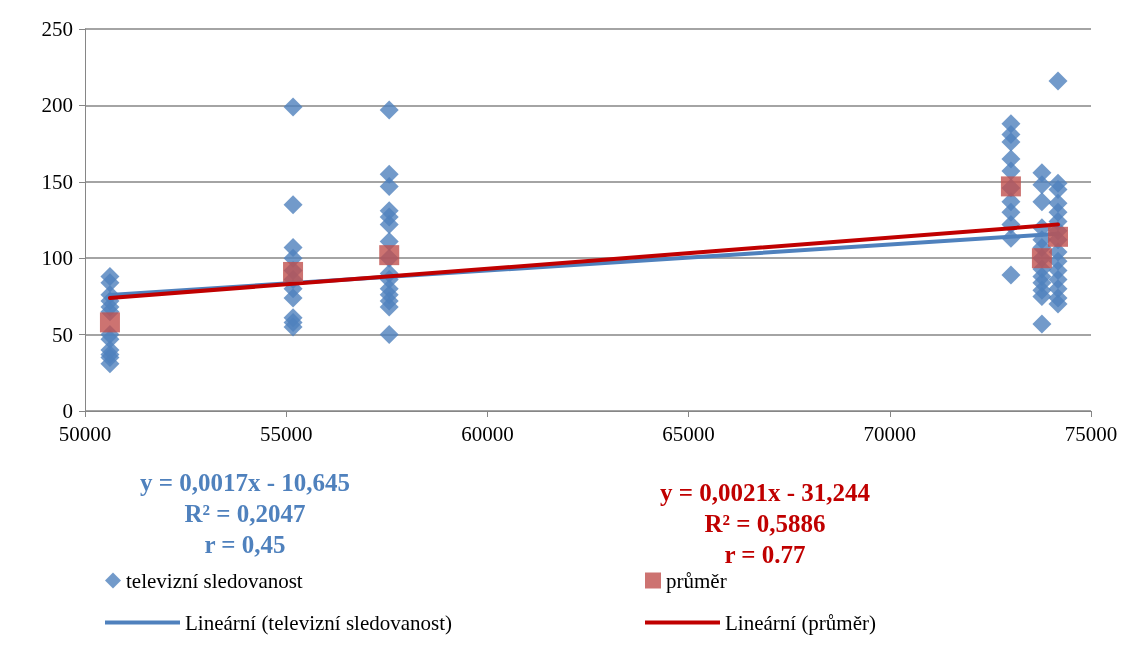 This screenshot has height=648, width=1134. What do you see at coordinates (765, 523) in the screenshot?
I see `text: R² = 0,5886` at bounding box center [765, 523].